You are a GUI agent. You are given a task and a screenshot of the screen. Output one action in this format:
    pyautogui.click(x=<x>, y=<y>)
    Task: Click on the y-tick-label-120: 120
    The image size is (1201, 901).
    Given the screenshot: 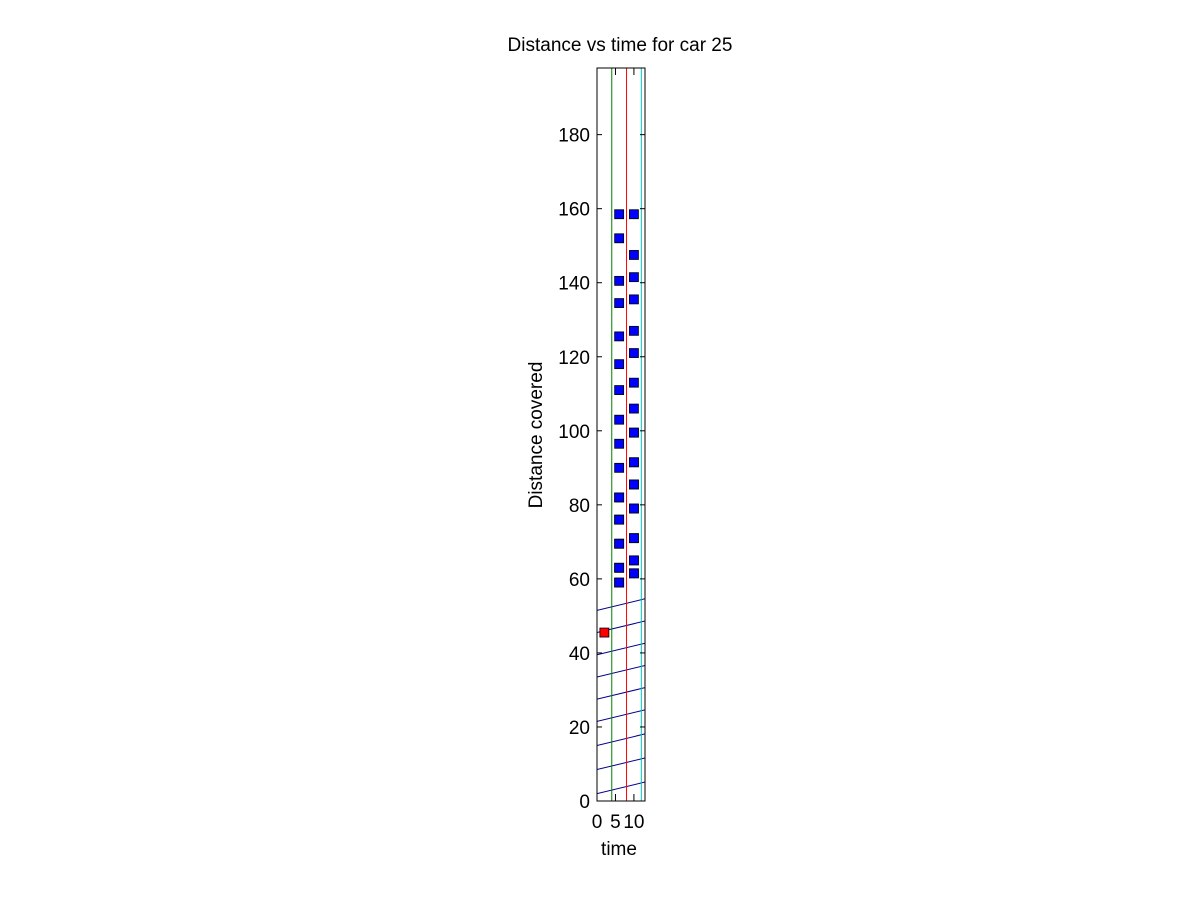 What is the action you would take?
    pyautogui.click(x=574, y=358)
    